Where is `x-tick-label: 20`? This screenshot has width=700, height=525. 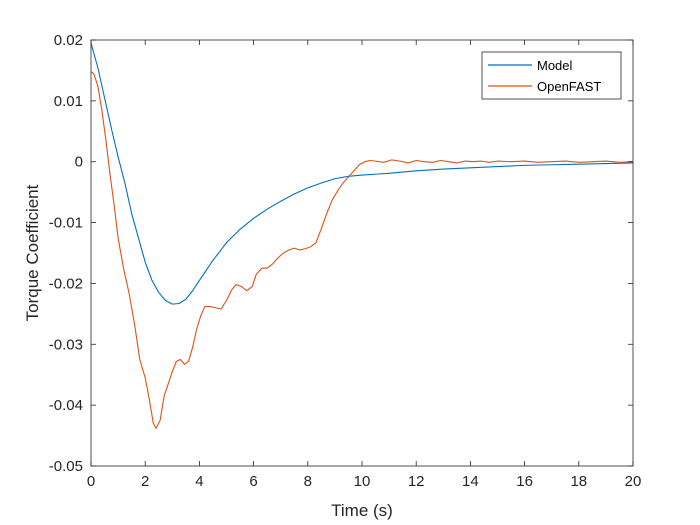
x-tick-label: 20 is located at coordinates (633, 481).